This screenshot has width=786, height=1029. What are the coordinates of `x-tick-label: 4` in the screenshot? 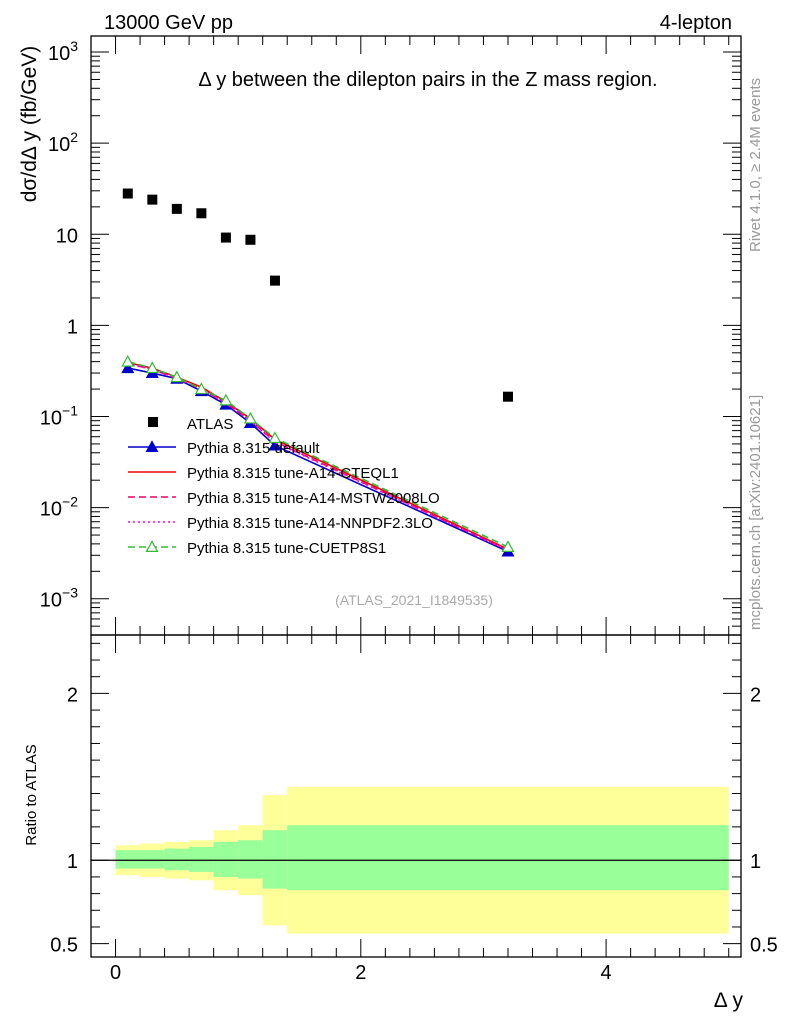 It's located at (606, 973).